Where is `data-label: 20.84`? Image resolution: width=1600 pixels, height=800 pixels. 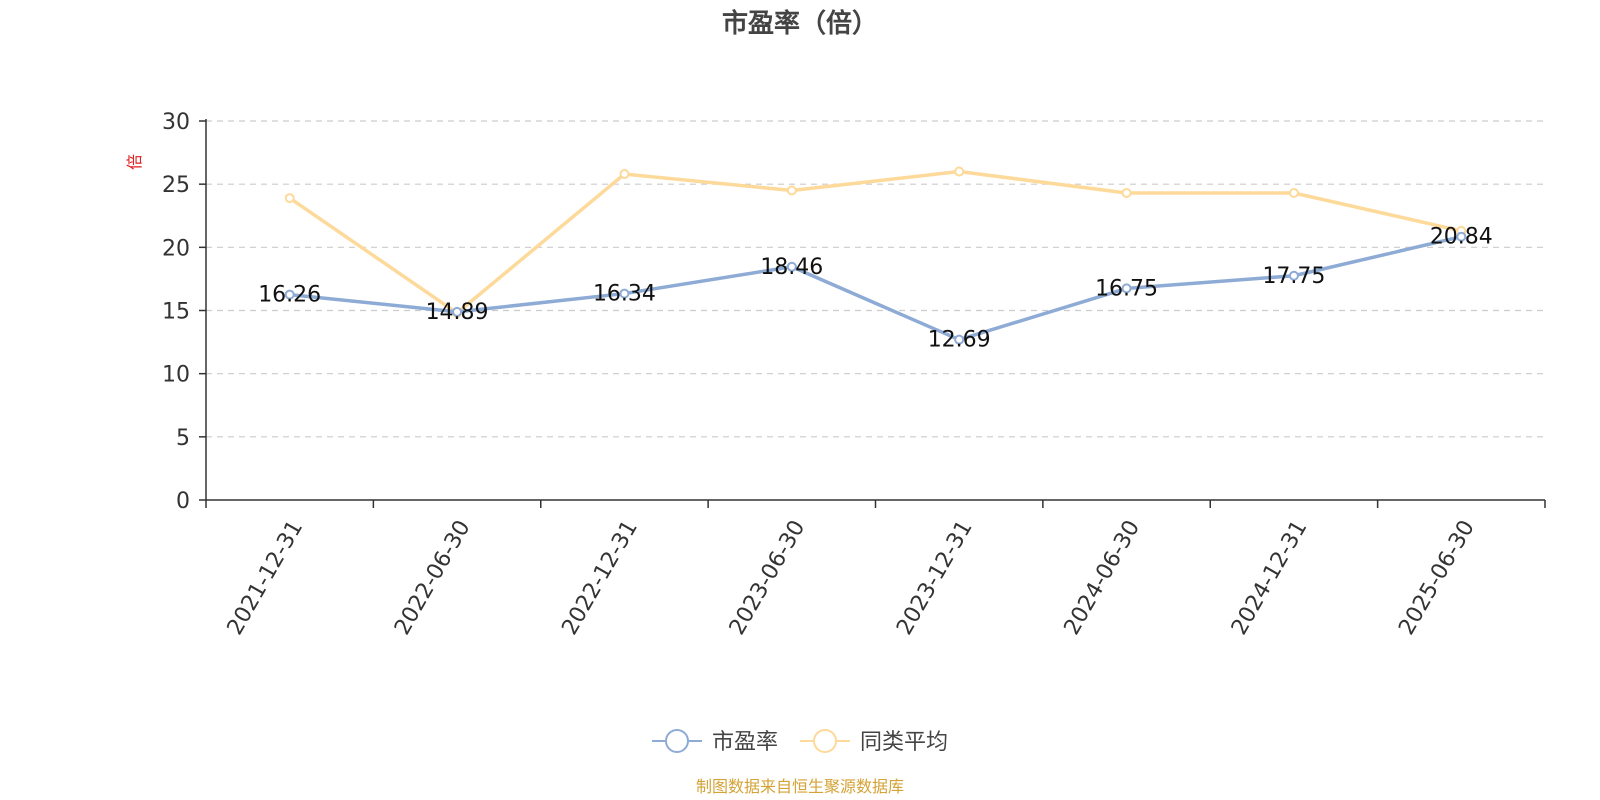 data-label: 20.84 is located at coordinates (1461, 237).